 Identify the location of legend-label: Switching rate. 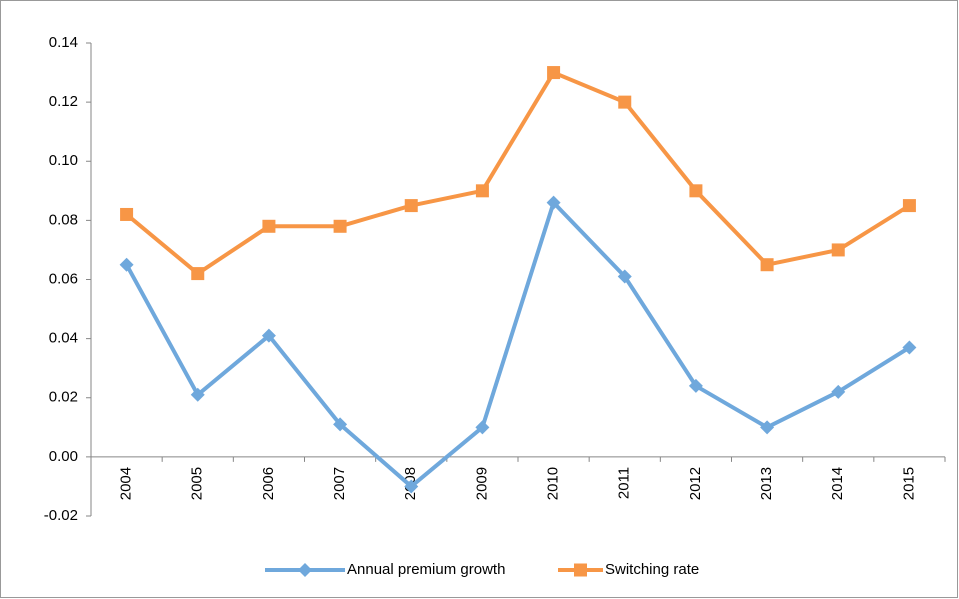
(652, 569).